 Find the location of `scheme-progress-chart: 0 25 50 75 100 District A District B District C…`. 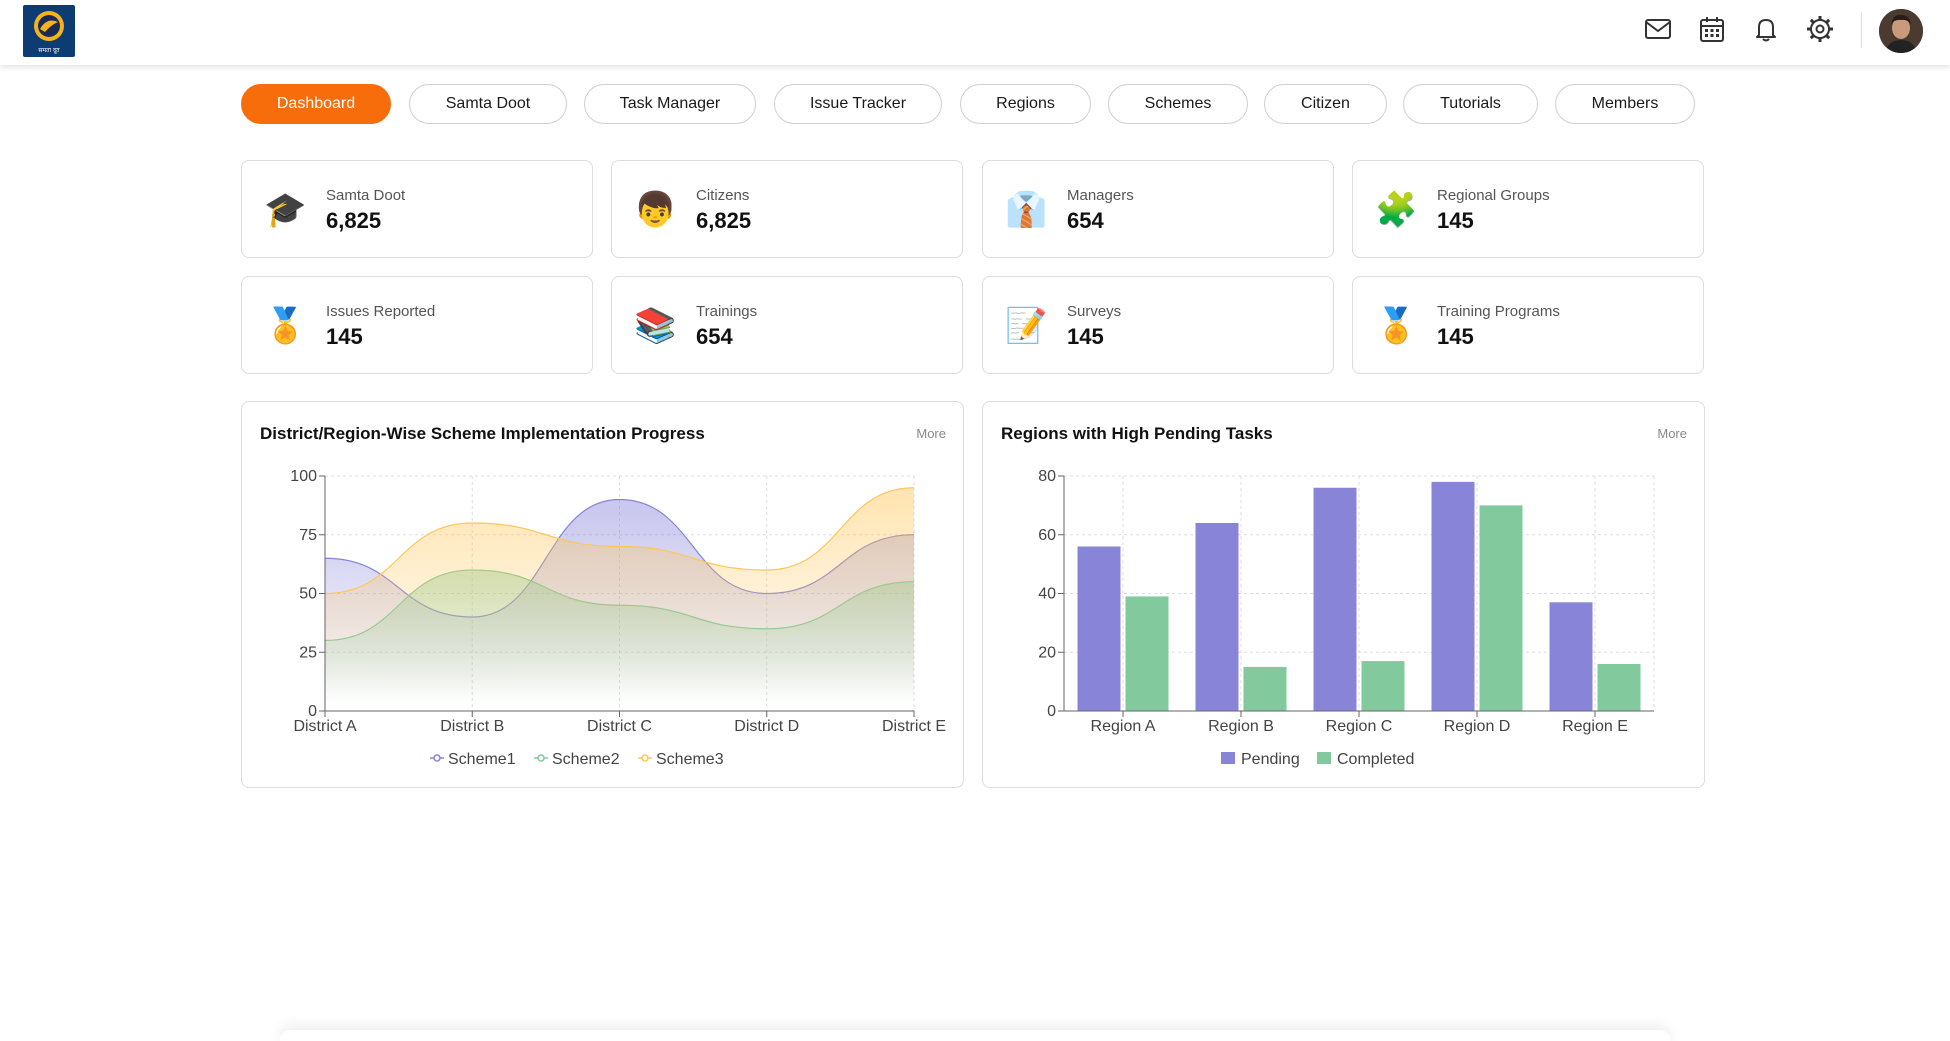

scheme-progress-chart: 0 25 50 75 100 District A District B District C… is located at coordinates (618, 618).